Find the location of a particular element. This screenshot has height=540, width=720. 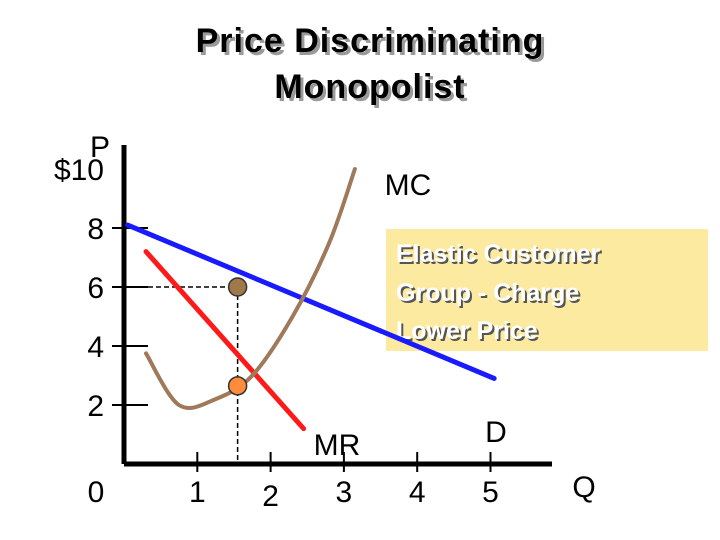

annotation-shadow-line-2: Group - Charge is located at coordinates (489, 295).